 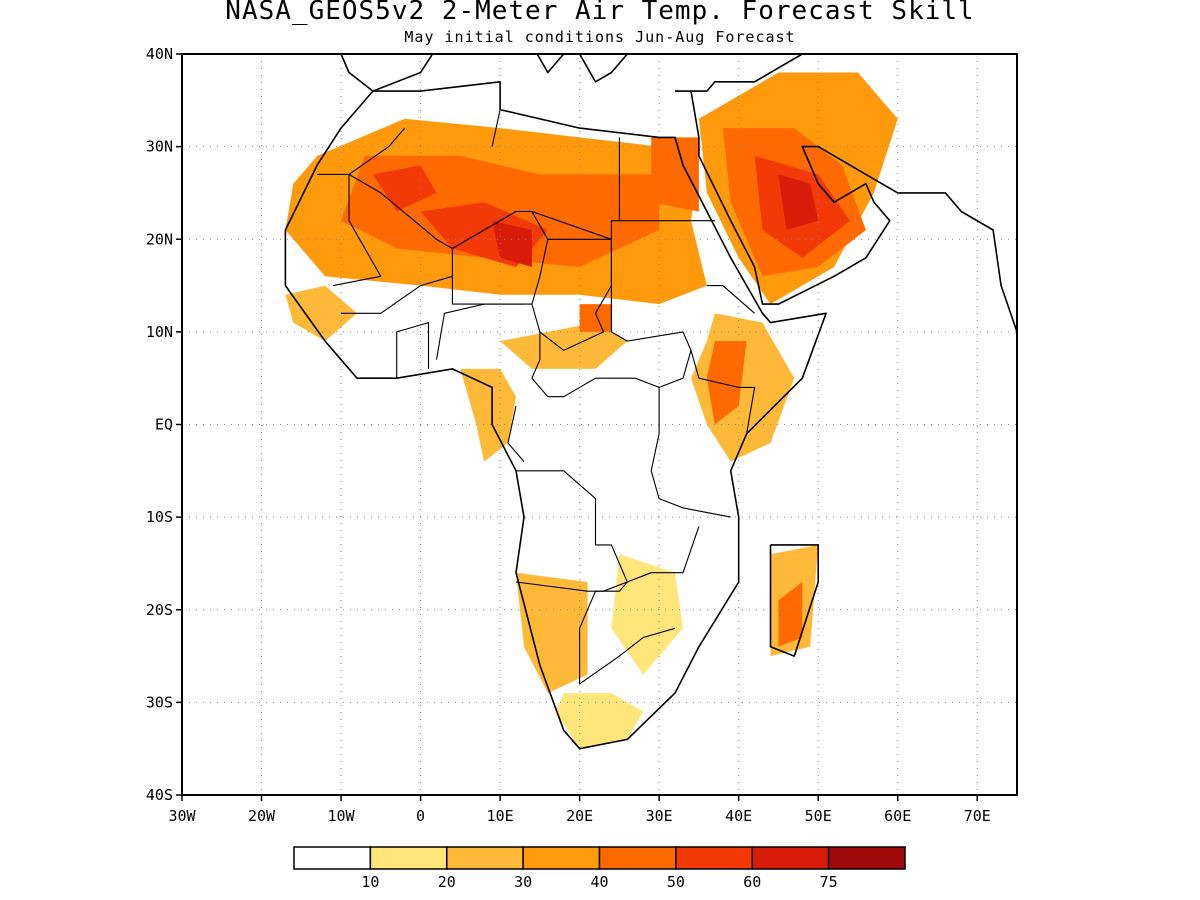 I want to click on lon-tick-label-5: 20E, so click(x=579, y=816).